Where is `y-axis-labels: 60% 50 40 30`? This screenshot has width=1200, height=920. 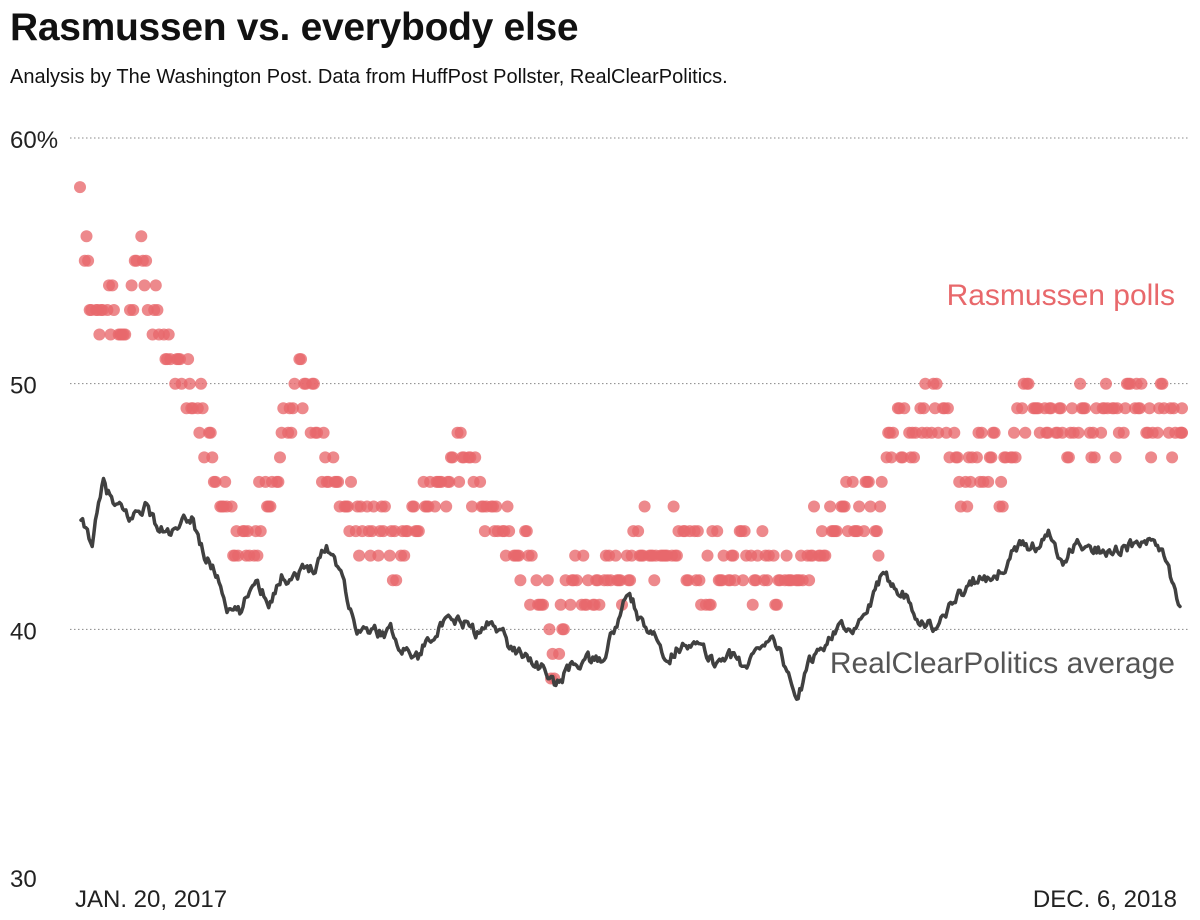 y-axis-labels: 60% 50 40 30 is located at coordinates (34, 510).